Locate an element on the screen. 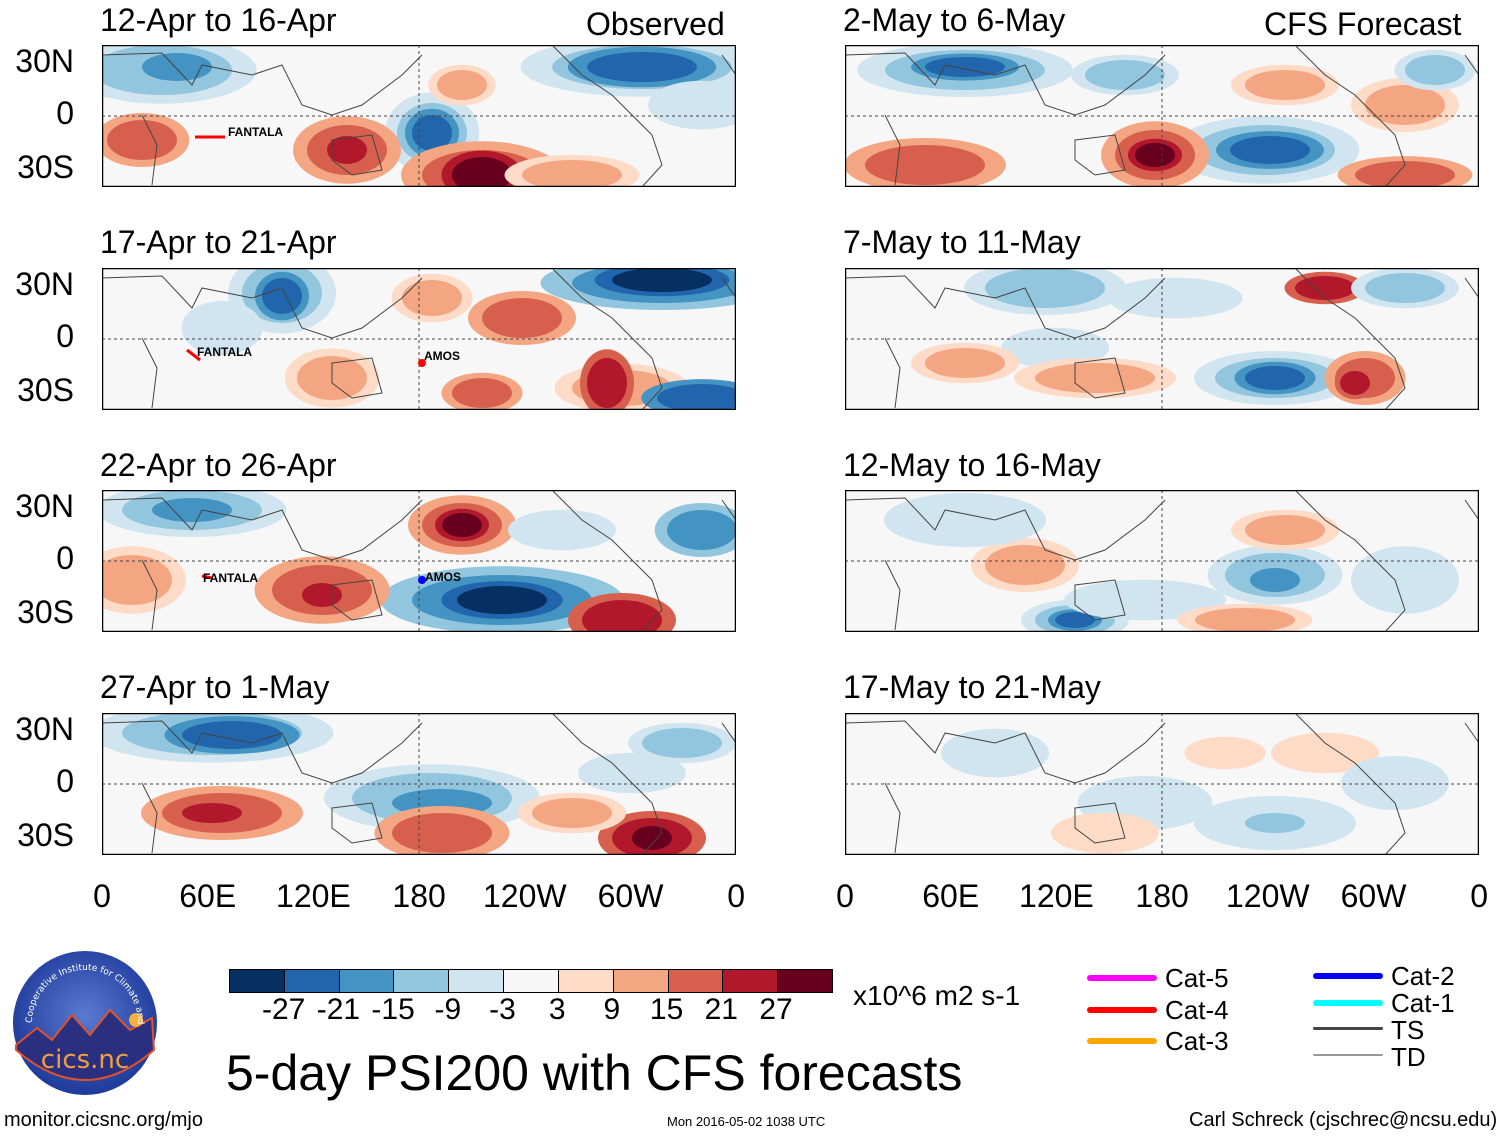  legend-label: Cat-5 is located at coordinates (1197, 978).